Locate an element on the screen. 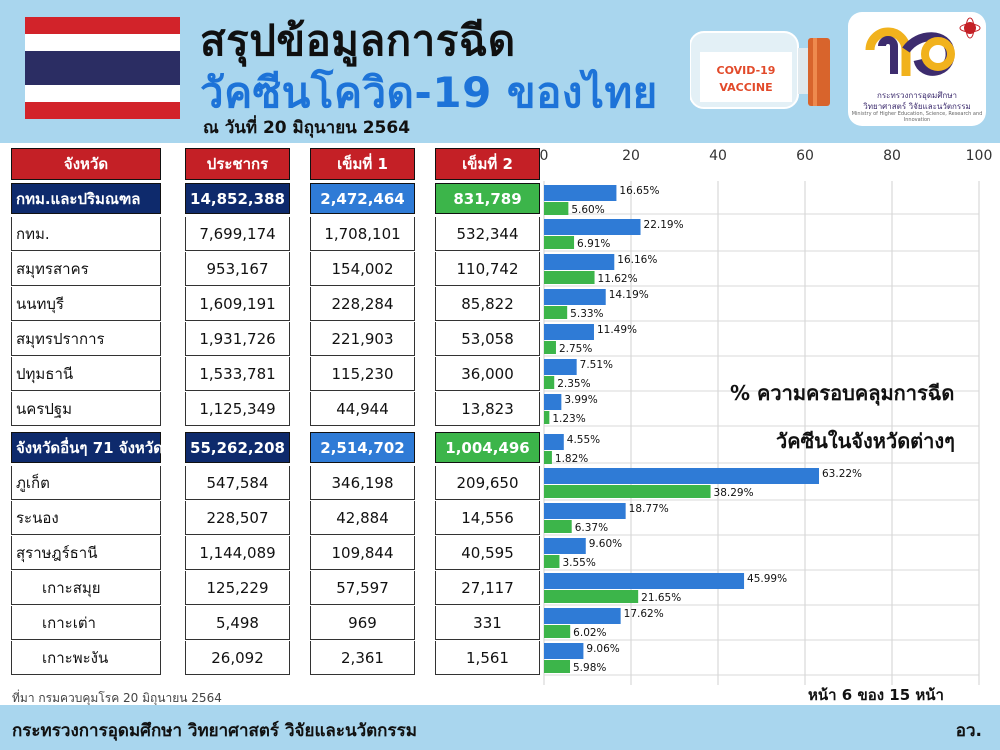 The height and width of the screenshot is (750, 1000). table-row-province: ปทุมธานี is located at coordinates (86, 374).